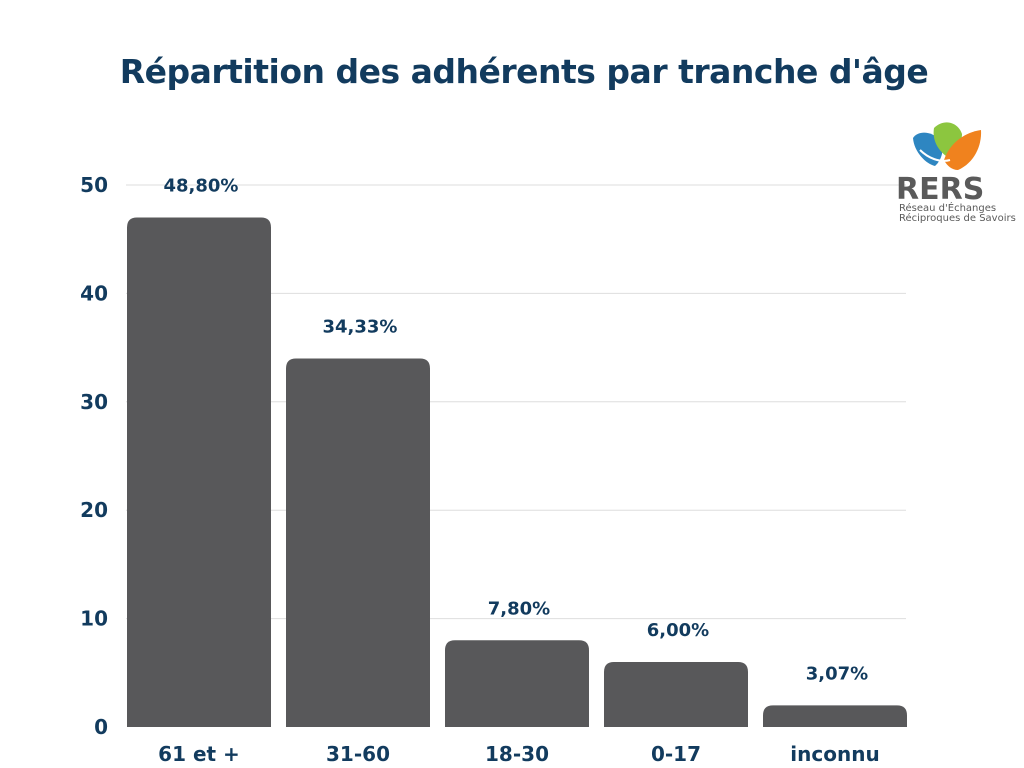  Describe the element at coordinates (519, 608) in the screenshot. I see `data-label: 7,80%` at that location.